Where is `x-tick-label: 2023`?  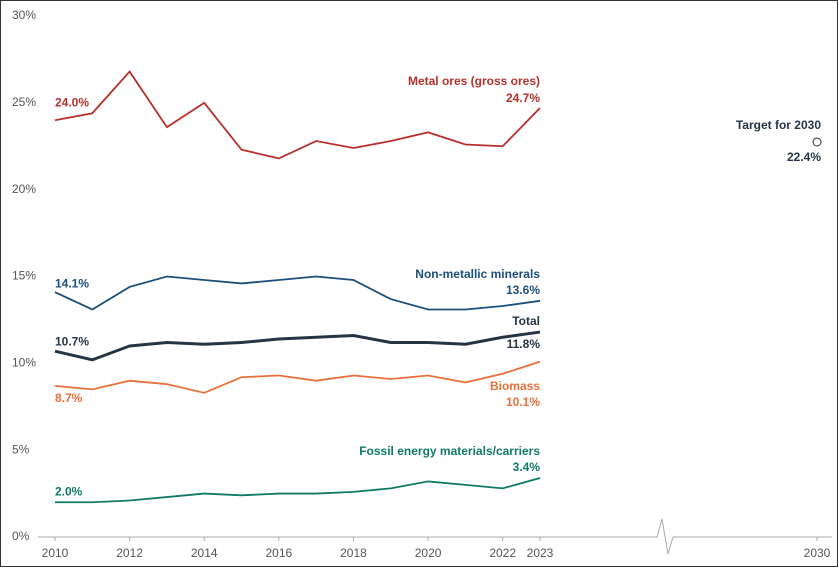
x-tick-label: 2023 is located at coordinates (540, 553).